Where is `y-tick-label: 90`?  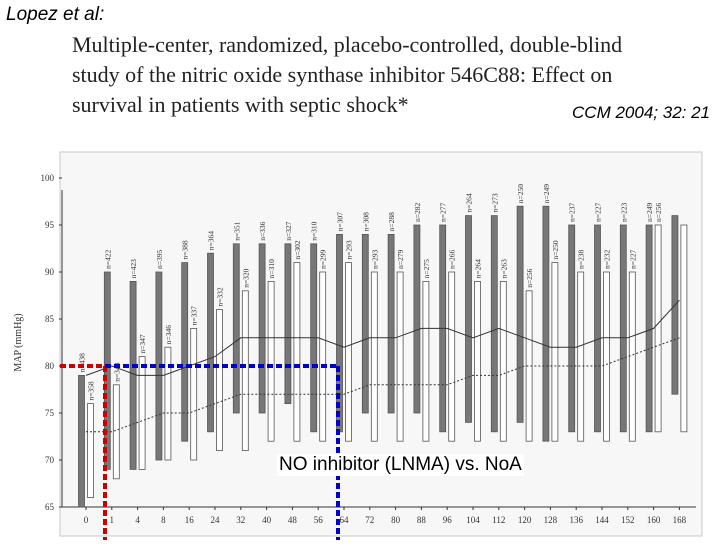 y-tick-label: 90 is located at coordinates (50, 272).